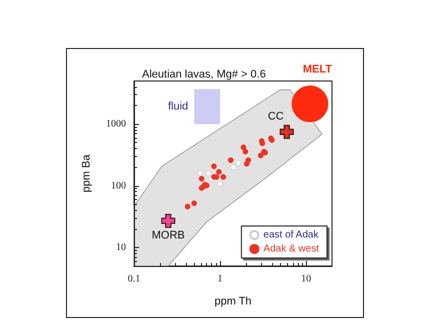 The image size is (435, 336). I want to click on y-tick-label: 10, so click(121, 247).